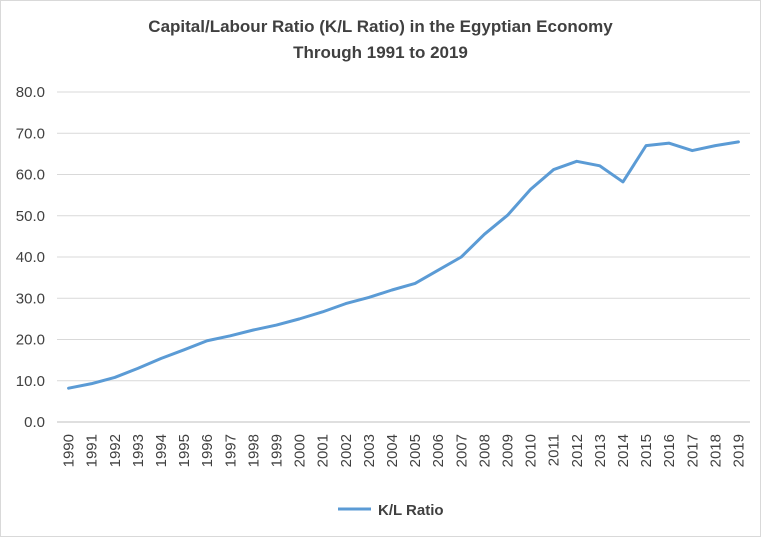  What do you see at coordinates (380, 52) in the screenshot?
I see `chart-subtitle: Through 1991 to 2019` at bounding box center [380, 52].